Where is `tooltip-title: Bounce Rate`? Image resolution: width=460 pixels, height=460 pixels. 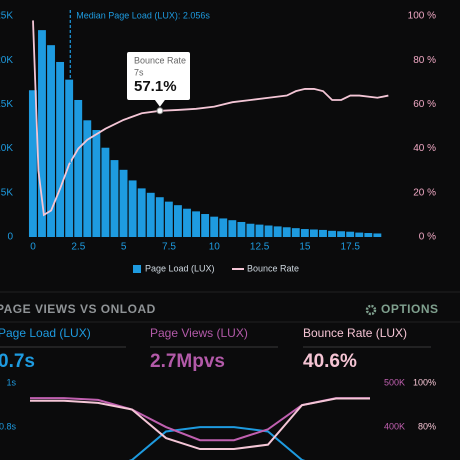
tooltip-title: Bounce Rate is located at coordinates (160, 60).